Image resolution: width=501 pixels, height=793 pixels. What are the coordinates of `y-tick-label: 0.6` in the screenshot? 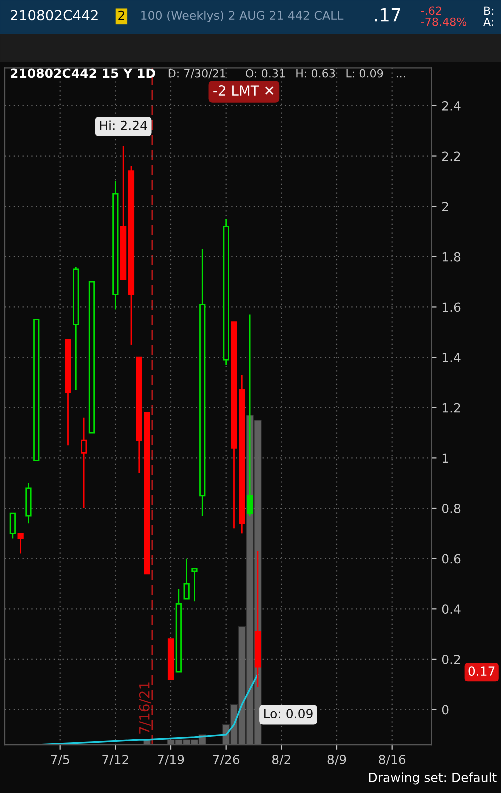 It's located at (451, 559).